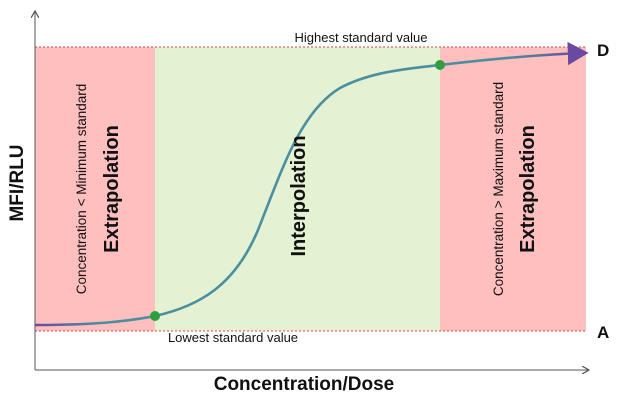 The width and height of the screenshot is (620, 410). Describe the element at coordinates (95, 189) in the screenshot. I see `left-extrapolation-region` at that location.